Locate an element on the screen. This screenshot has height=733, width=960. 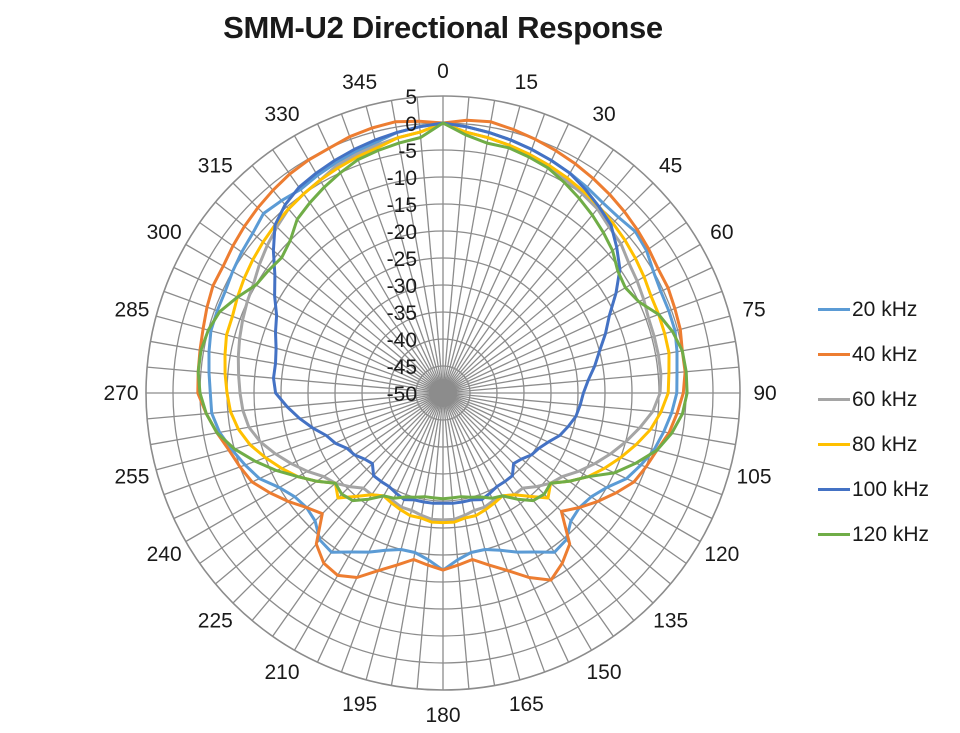
angular-tick-label: 60 is located at coordinates (721, 232).